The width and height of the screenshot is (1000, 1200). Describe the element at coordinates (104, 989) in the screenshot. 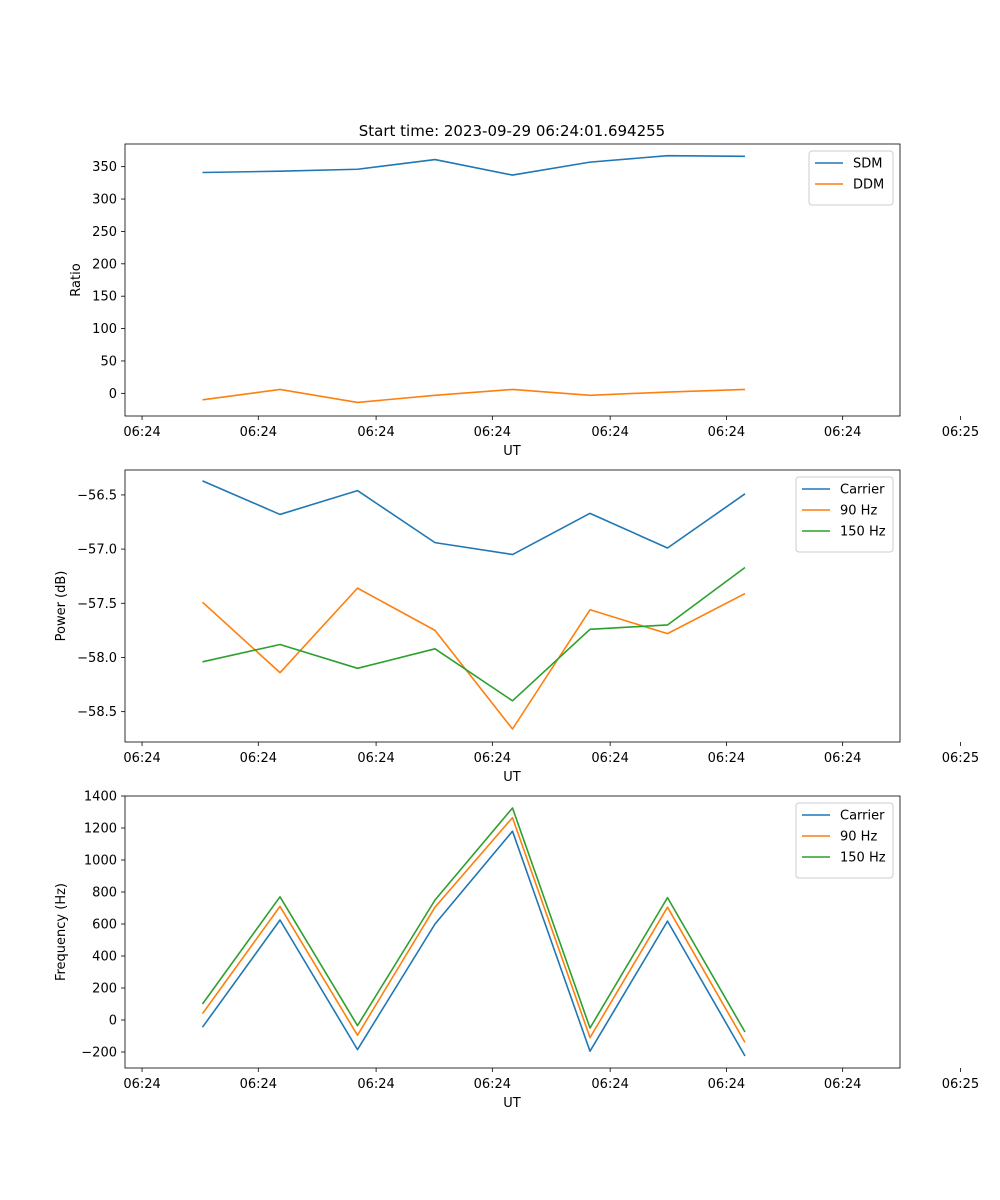

I see `frequency-y-tick-label: 200` at that location.